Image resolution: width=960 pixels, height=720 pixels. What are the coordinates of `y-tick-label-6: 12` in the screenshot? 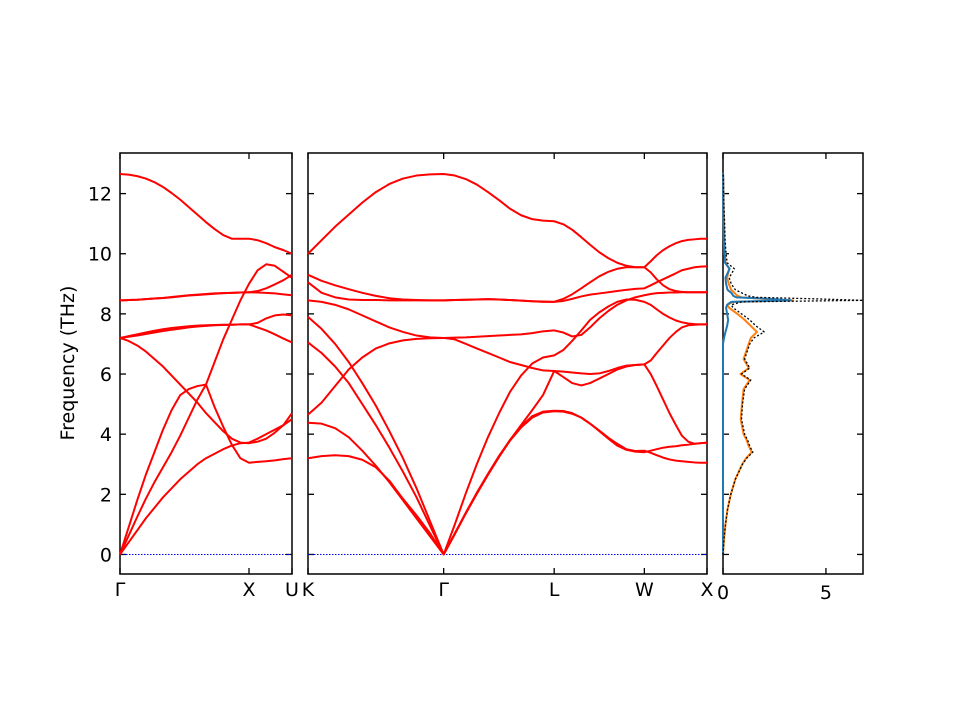 It's located at (100, 195).